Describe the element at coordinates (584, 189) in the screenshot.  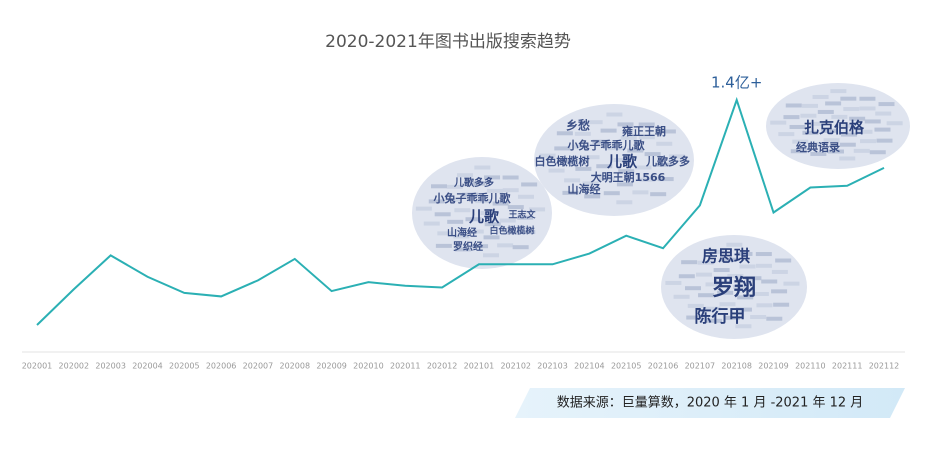
I see `cloud-word: 山海经` at that location.